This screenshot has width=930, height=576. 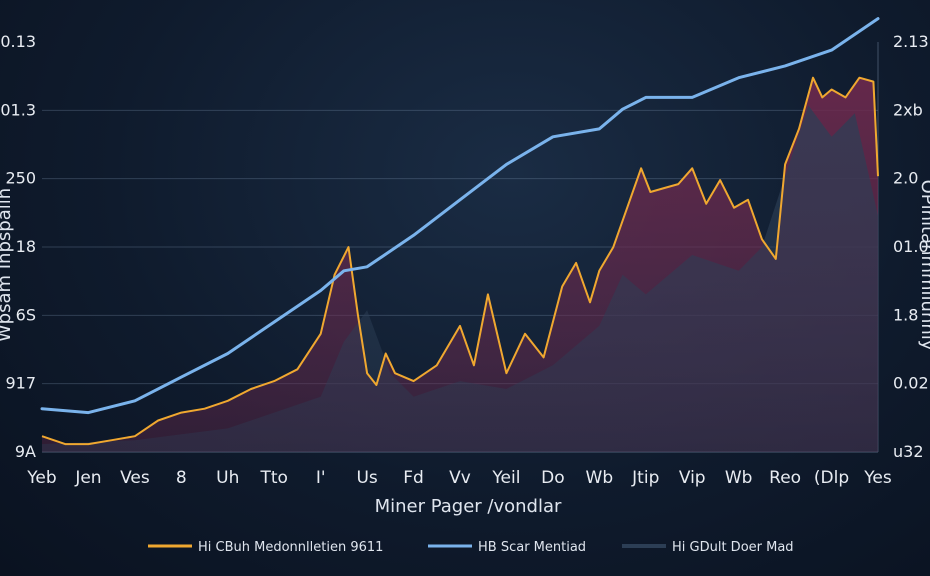 What do you see at coordinates (26, 246) in the screenshot?
I see `y-tick-left: 18` at bounding box center [26, 246].